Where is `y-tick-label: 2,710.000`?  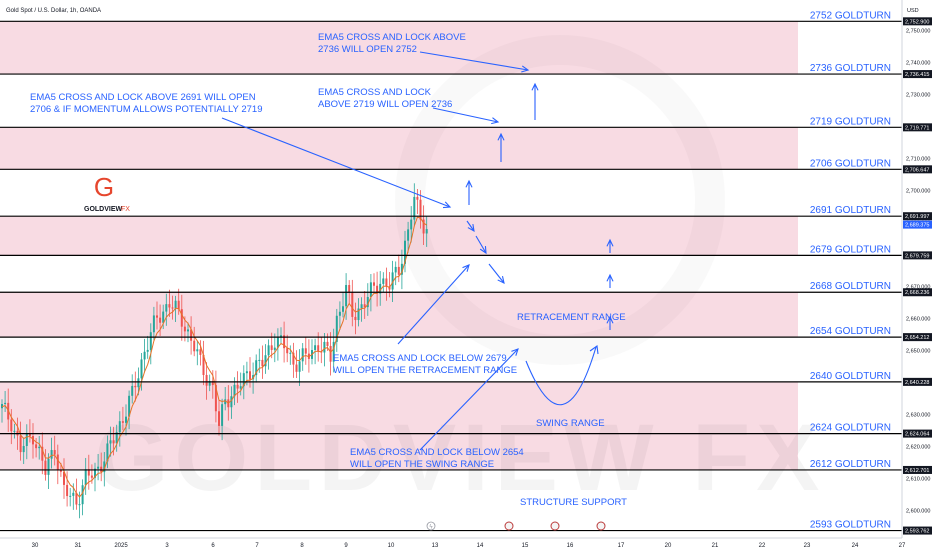 y-tick-label: 2,710.000 is located at coordinates (918, 160).